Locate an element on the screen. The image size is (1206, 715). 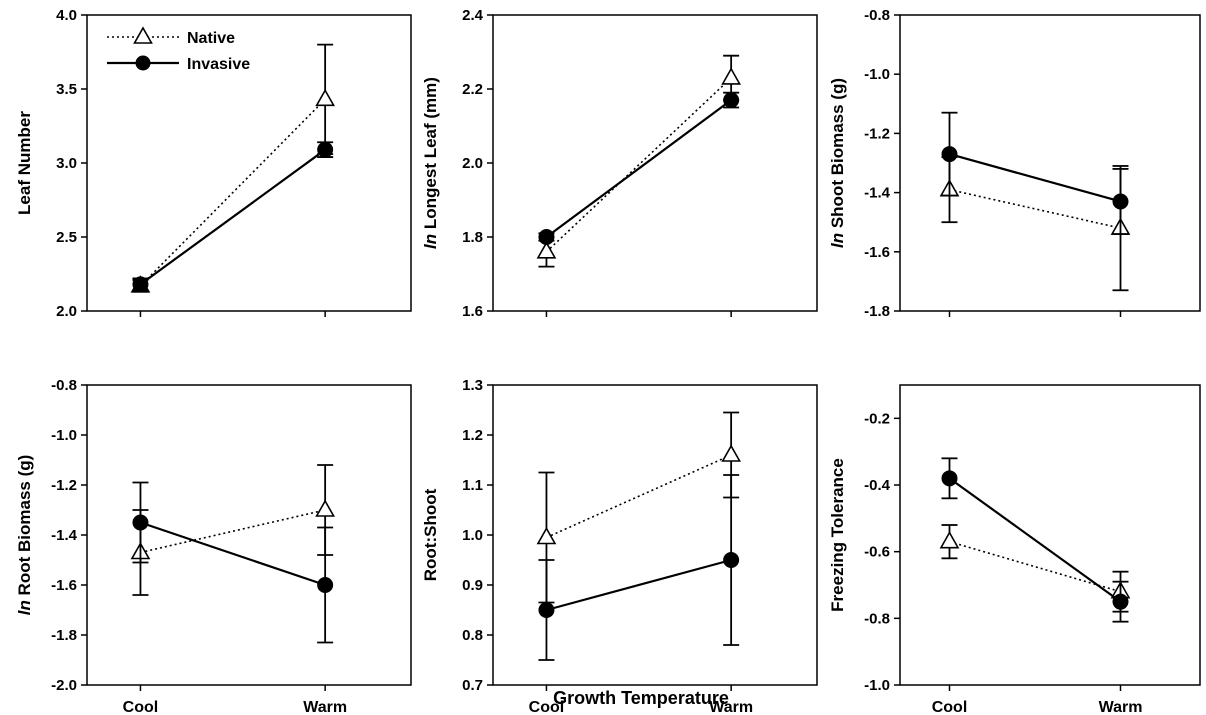
y-axis-label: Root:Shoot is located at coordinates (430, 534).